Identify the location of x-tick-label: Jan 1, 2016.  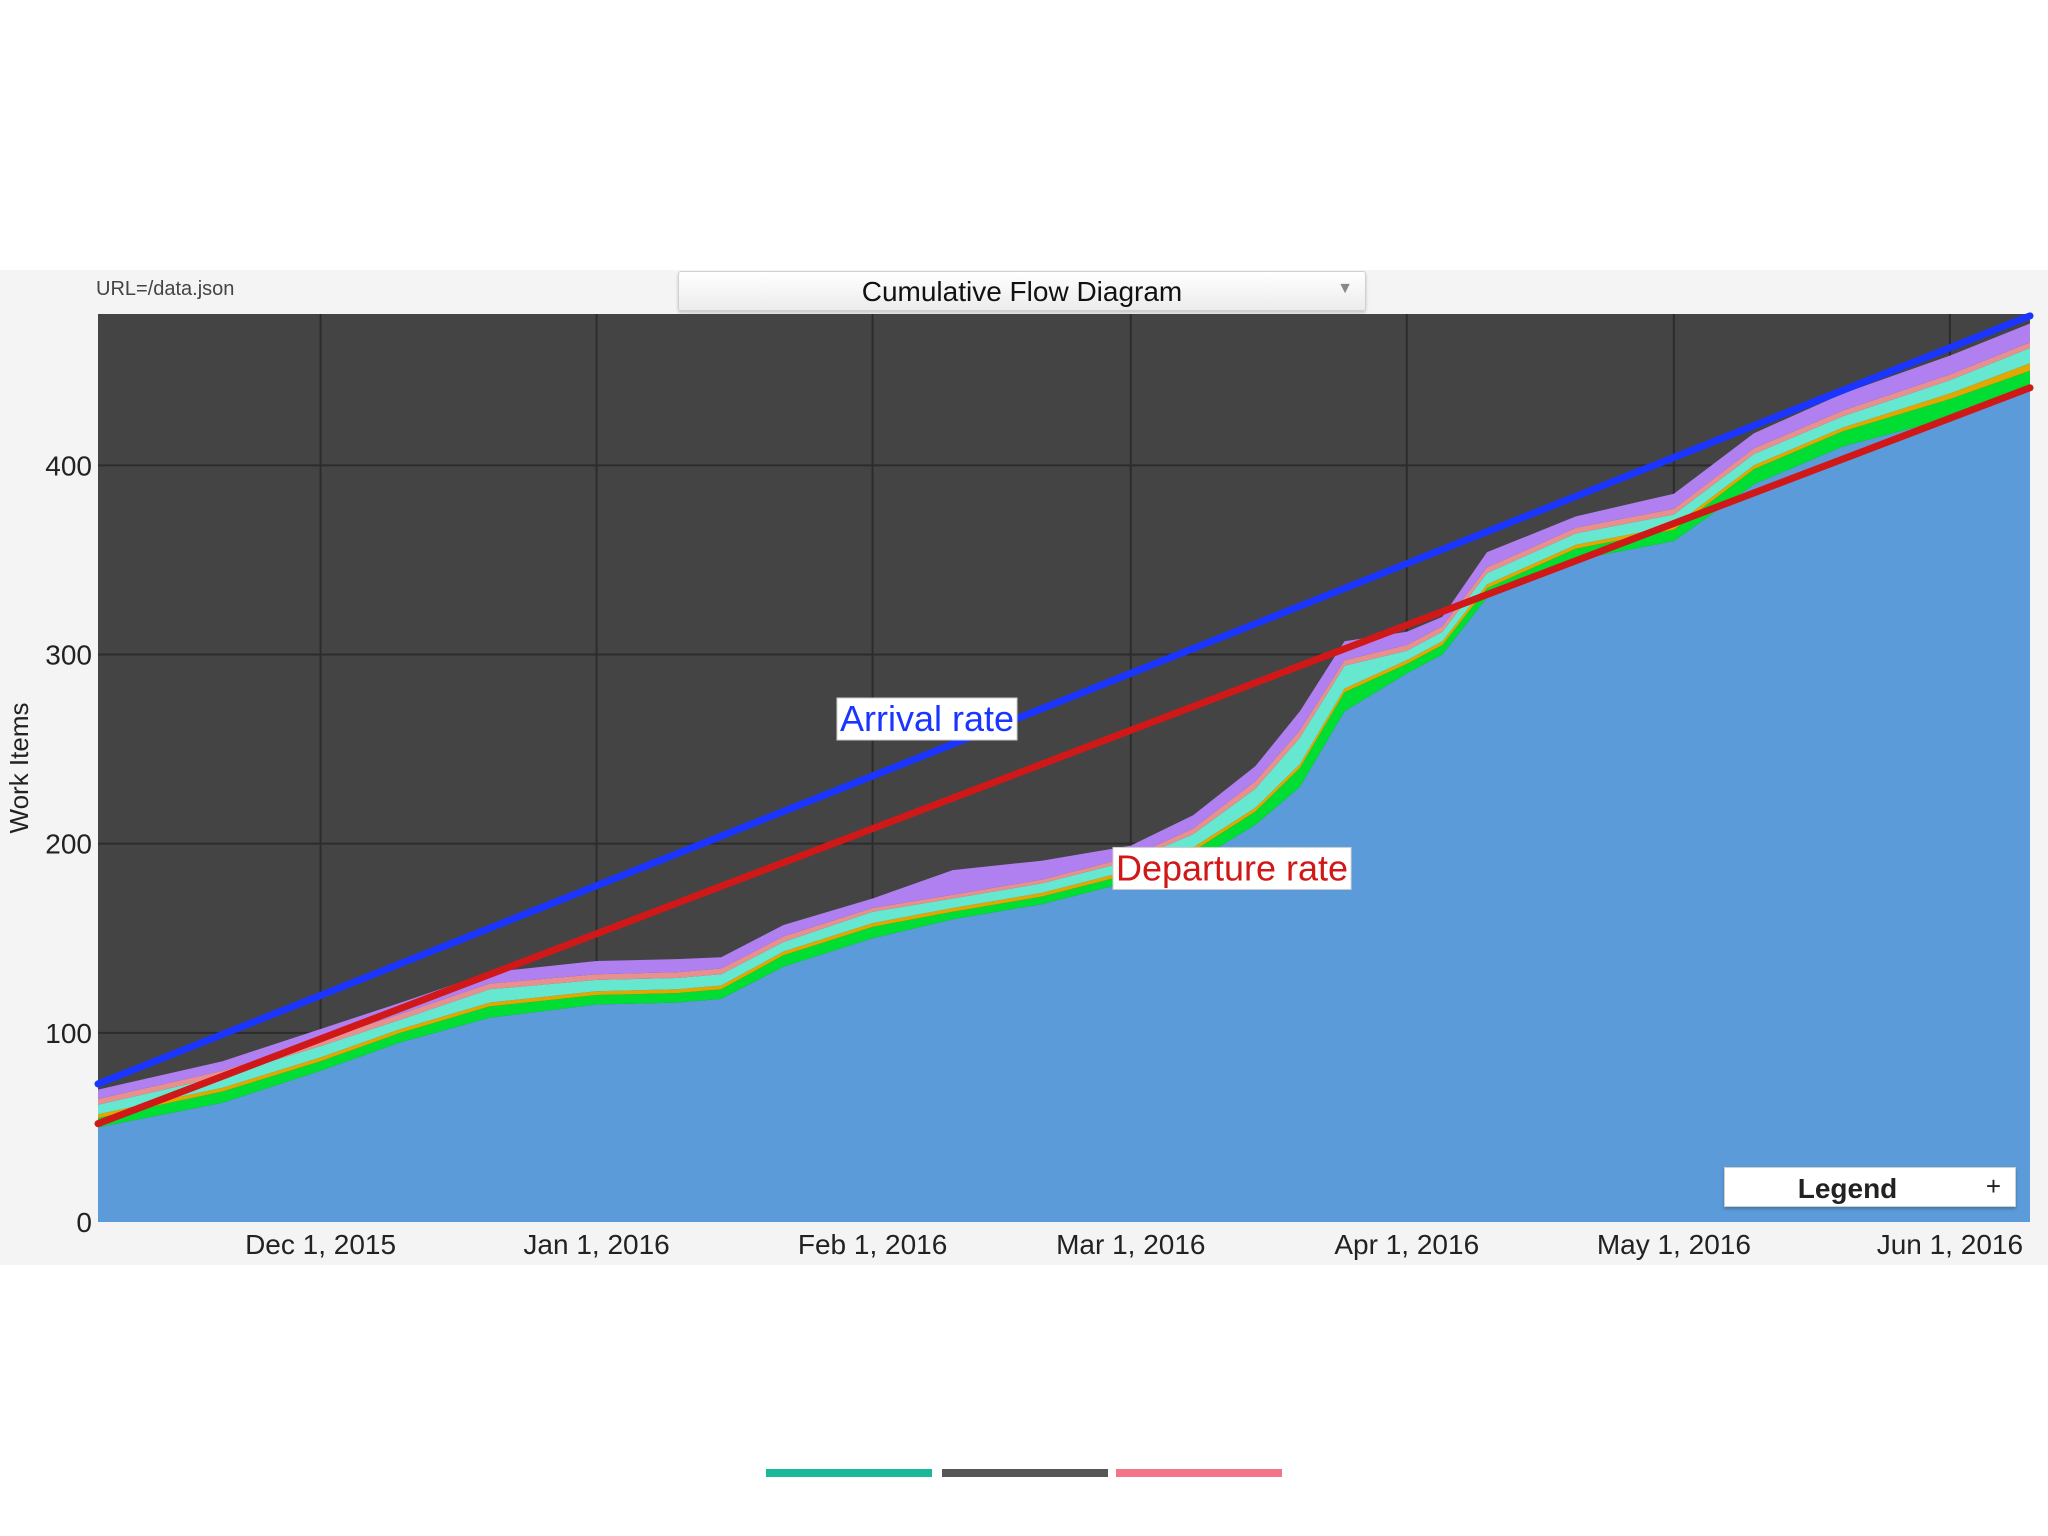
(596, 1244).